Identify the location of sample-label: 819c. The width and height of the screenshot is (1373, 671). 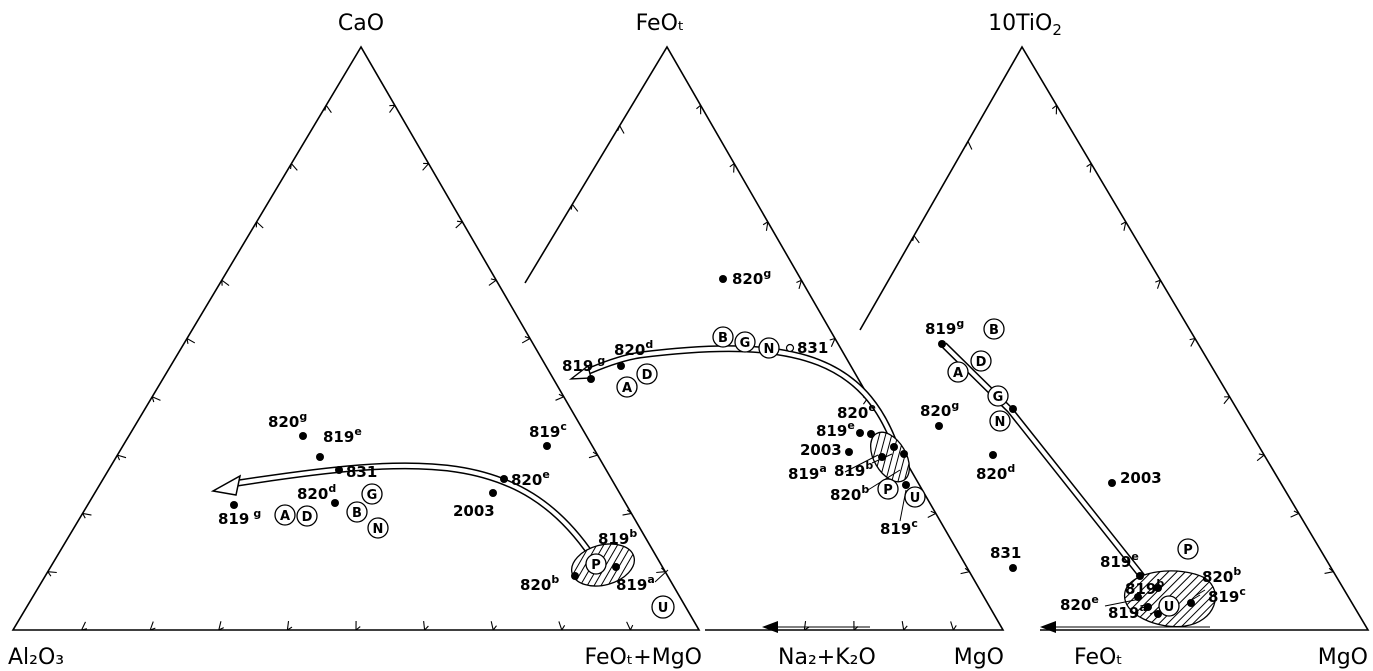
(548, 430).